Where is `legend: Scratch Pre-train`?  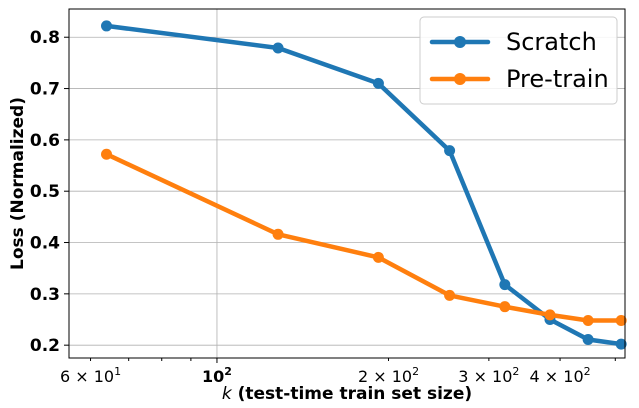 legend: Scratch Pre-train is located at coordinates (518, 60).